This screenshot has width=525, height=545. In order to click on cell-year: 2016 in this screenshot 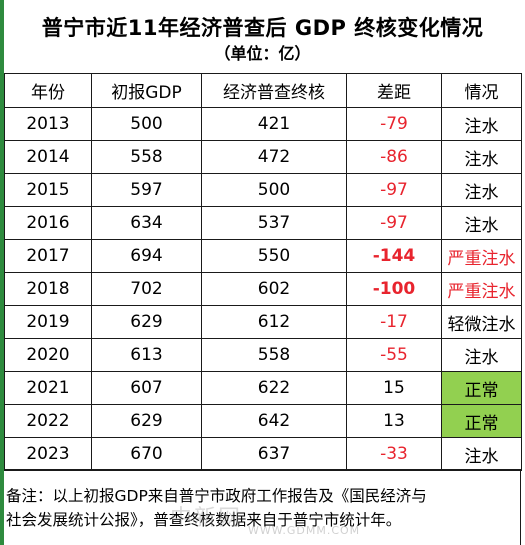, I will do `click(48, 223)`.